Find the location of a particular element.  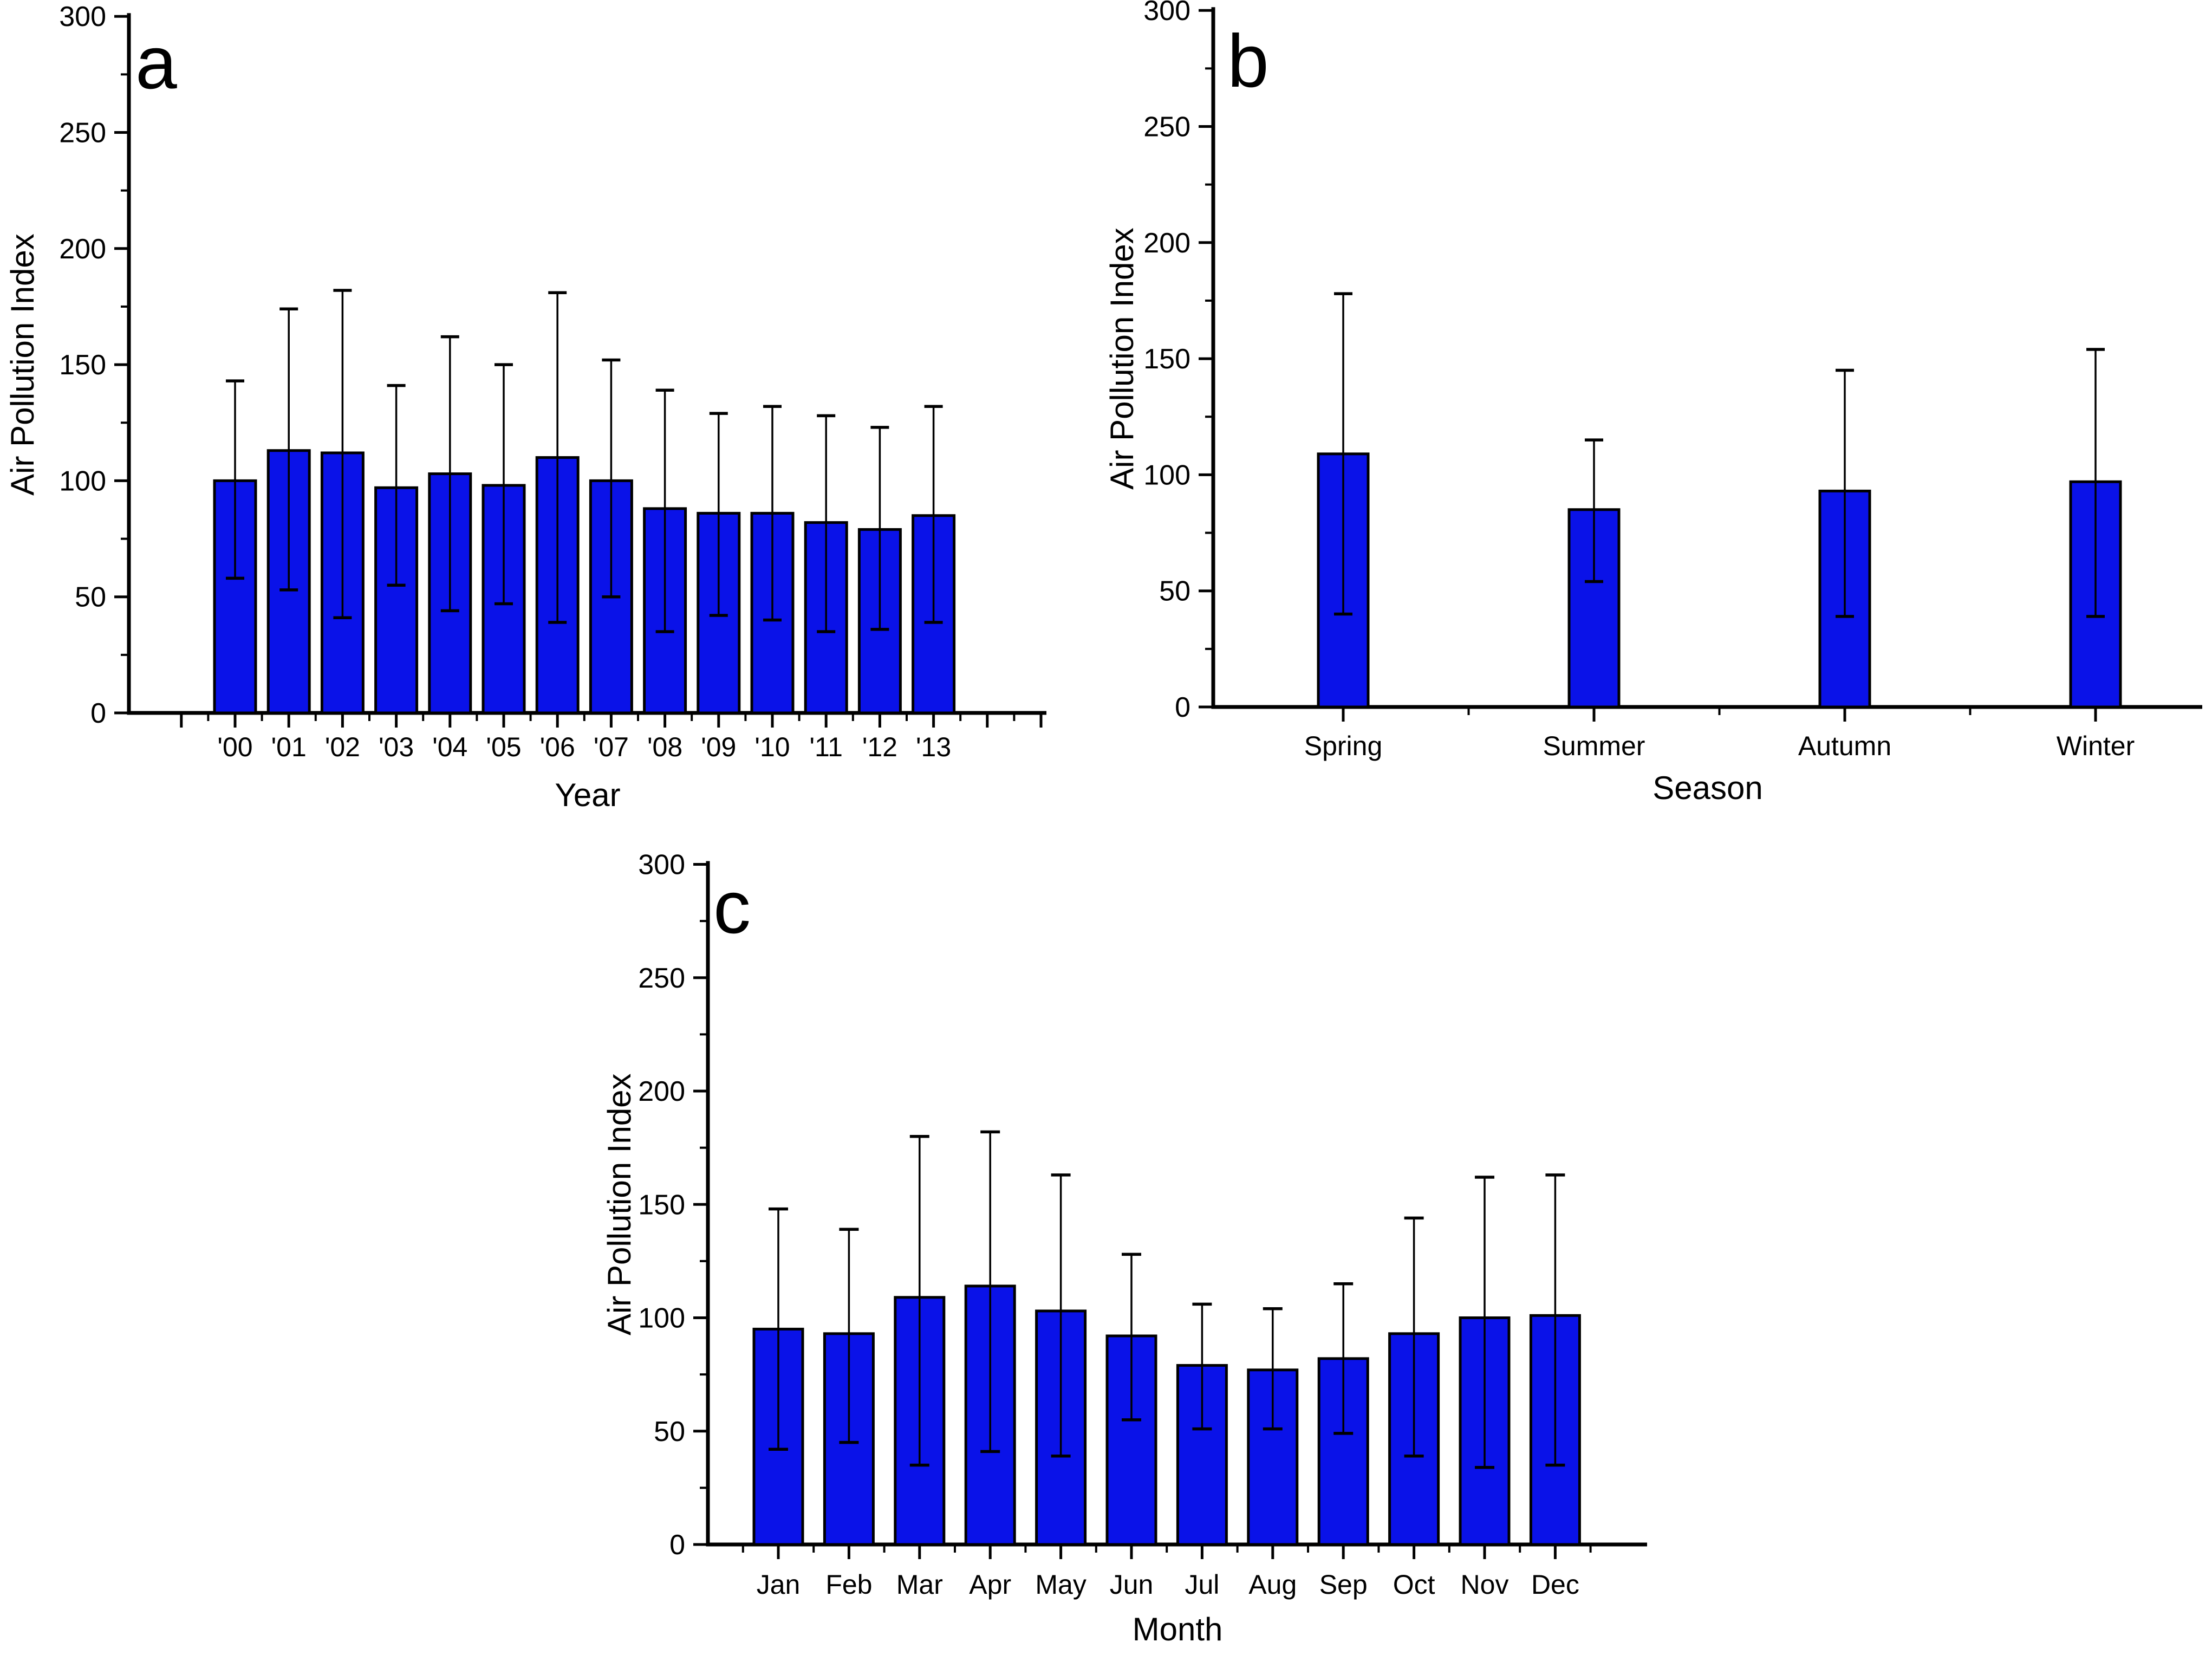

x-axis-title: Month is located at coordinates (1178, 1629).